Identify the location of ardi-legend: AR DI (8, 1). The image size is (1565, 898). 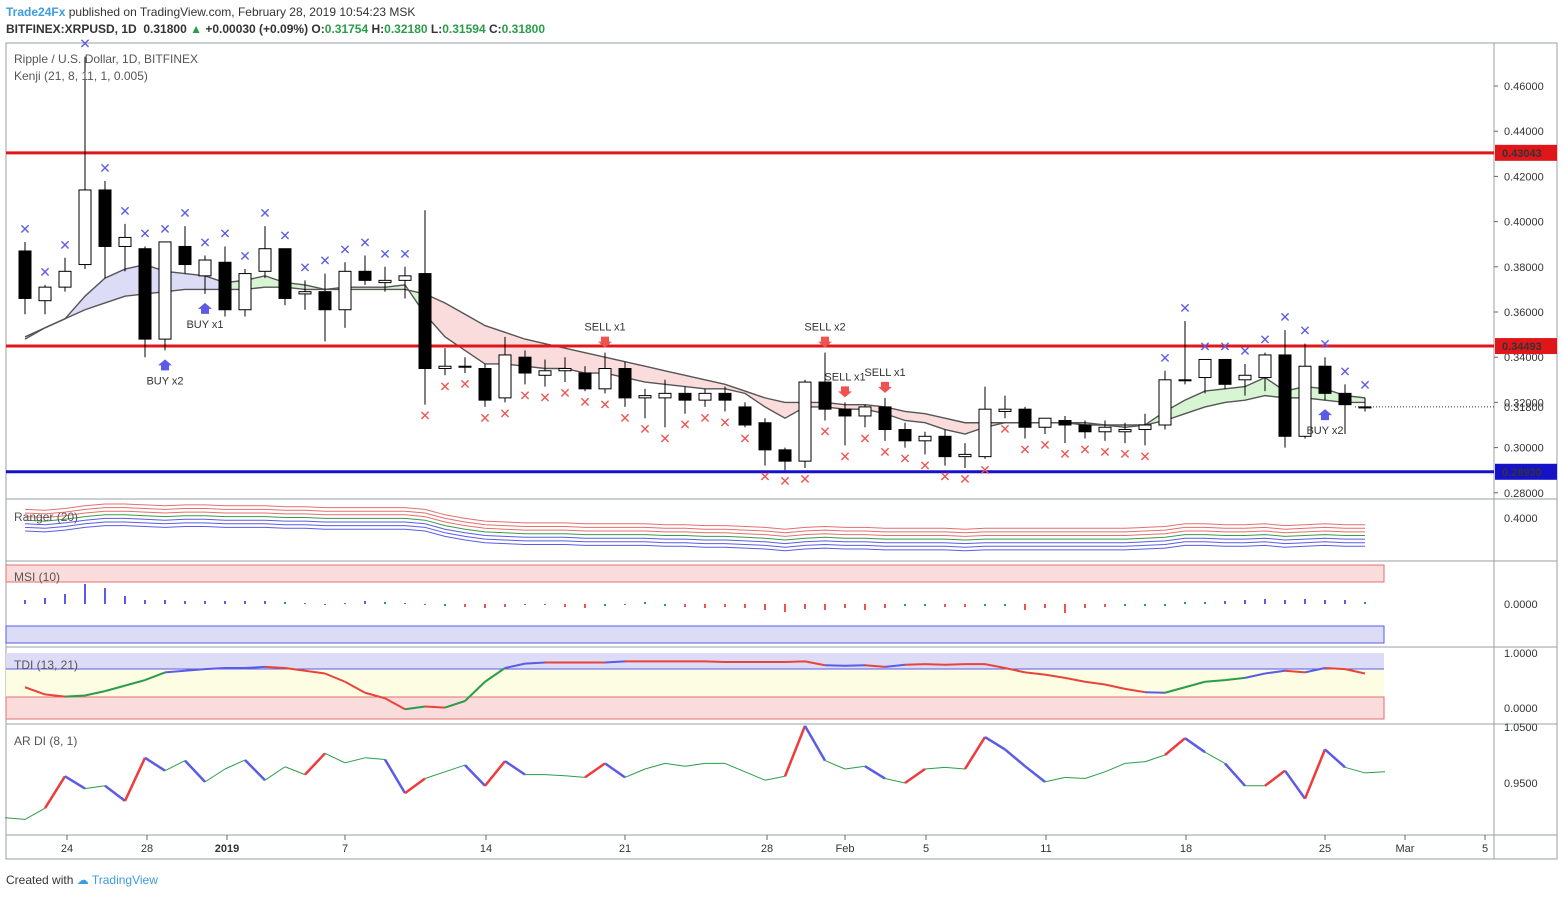
(46, 741).